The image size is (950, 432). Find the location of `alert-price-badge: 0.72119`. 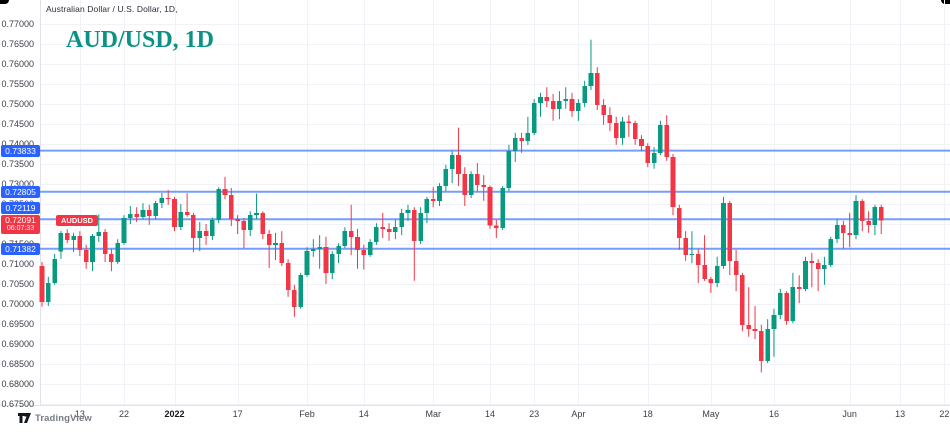

alert-price-badge: 0.72119 is located at coordinates (20, 208).